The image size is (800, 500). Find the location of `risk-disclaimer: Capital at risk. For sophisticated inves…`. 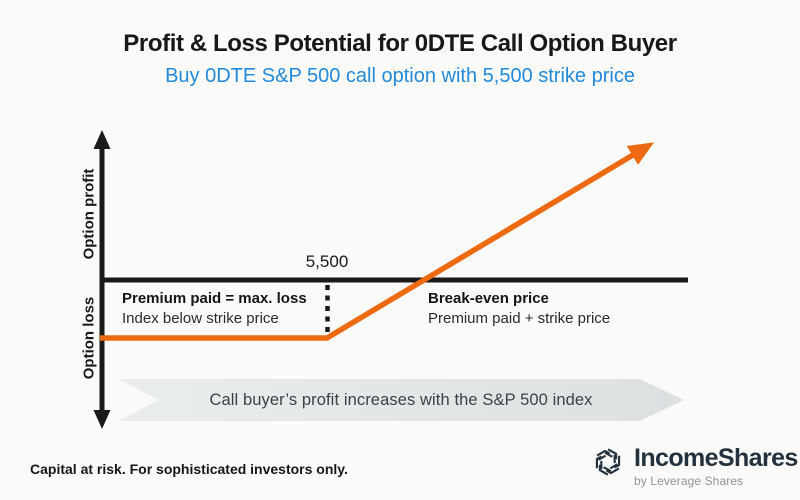

risk-disclaimer: Capital at risk. For sophisticated inves… is located at coordinates (189, 469).